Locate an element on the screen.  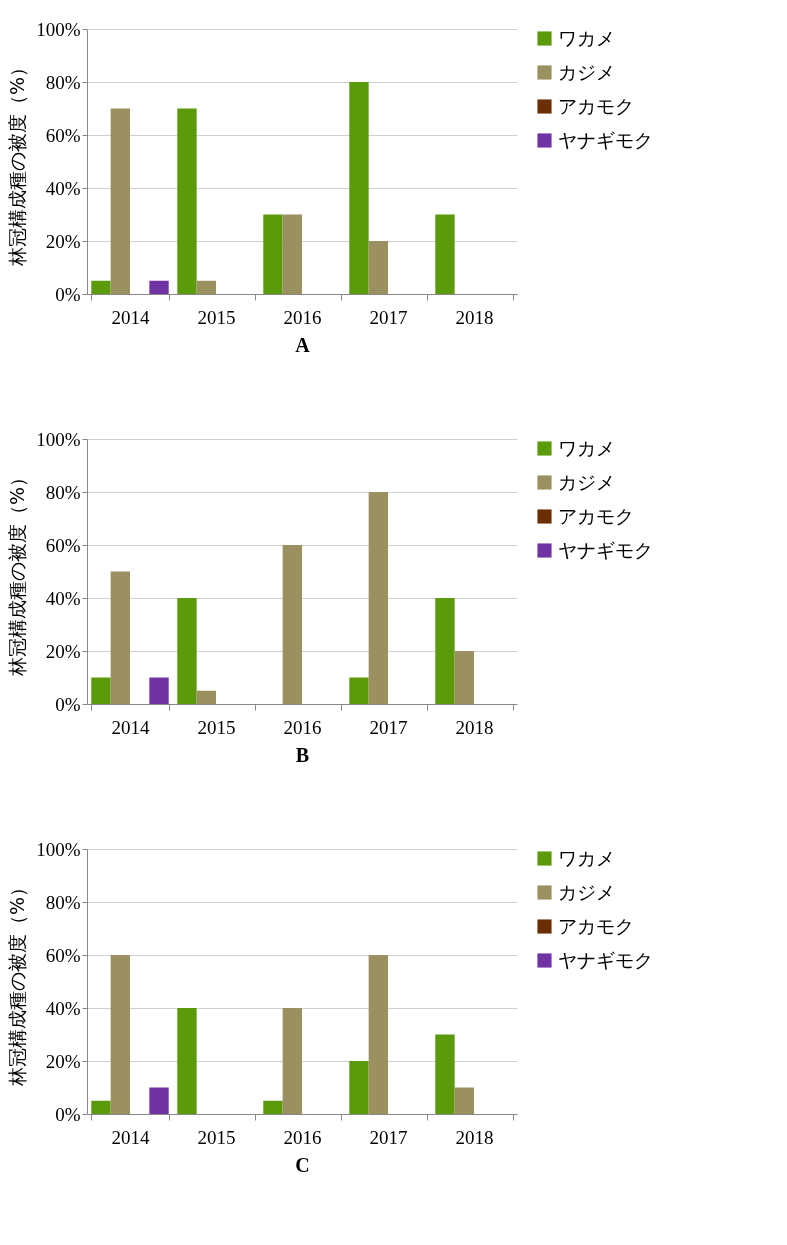
x-axis-title: A is located at coordinates (303, 344).